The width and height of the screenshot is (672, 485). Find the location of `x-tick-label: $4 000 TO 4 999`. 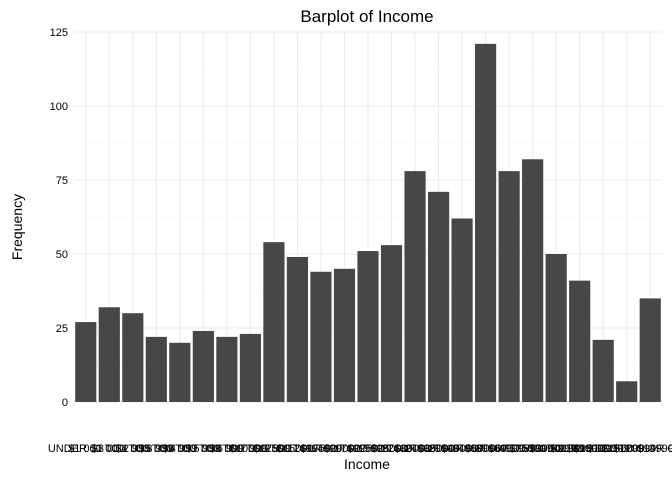

x-tick-label: $4 000 TO 4 999 is located at coordinates (156, 449).